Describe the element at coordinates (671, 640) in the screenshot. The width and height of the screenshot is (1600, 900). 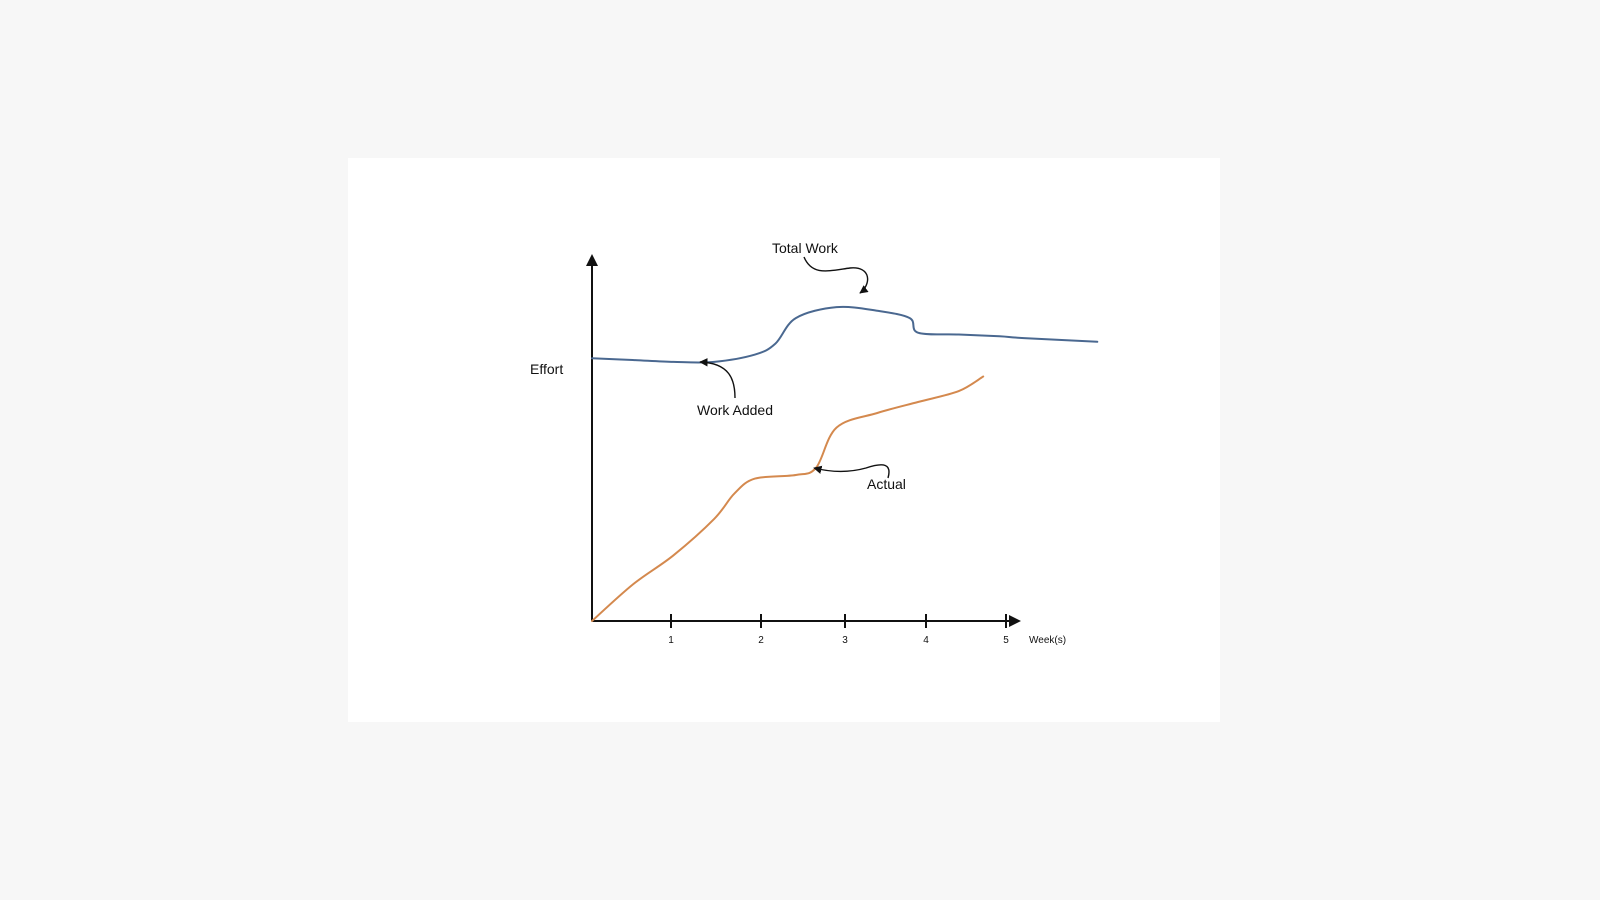
I see `x-tick-label-1: 1` at that location.